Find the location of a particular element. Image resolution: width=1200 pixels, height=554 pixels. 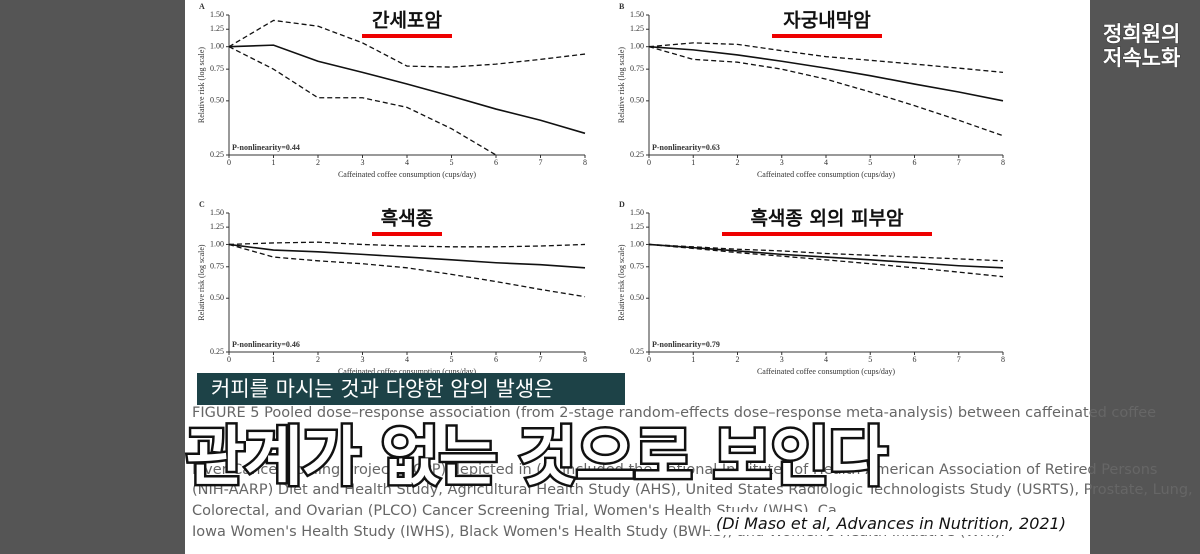

panel-title: 흑색종 is located at coordinates (407, 218).